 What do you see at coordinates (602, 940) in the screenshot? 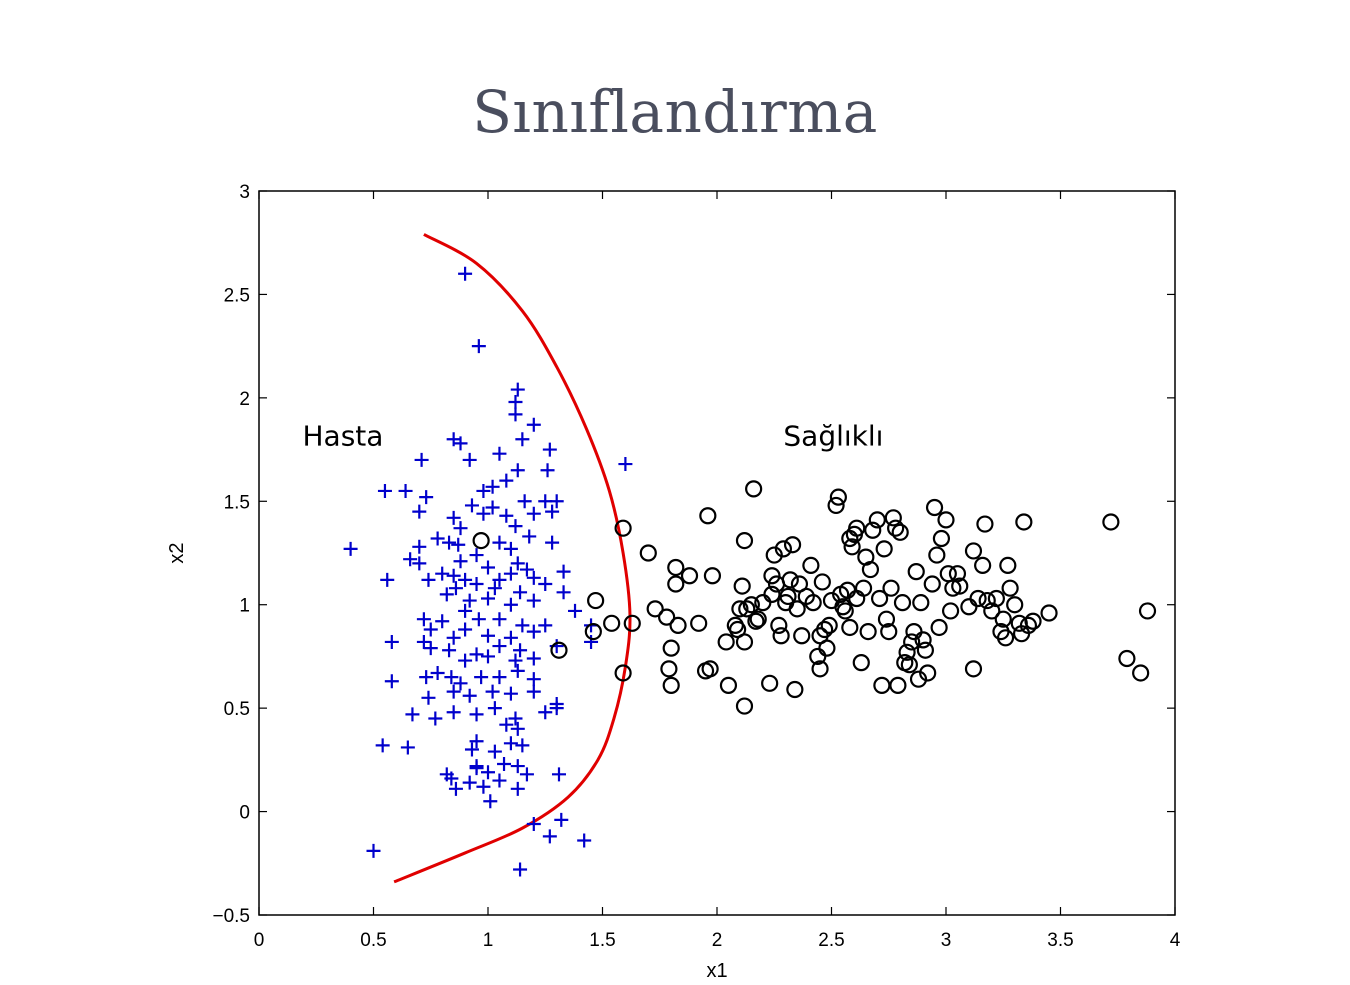
I see `x-tick-label: 1.5` at bounding box center [602, 940].